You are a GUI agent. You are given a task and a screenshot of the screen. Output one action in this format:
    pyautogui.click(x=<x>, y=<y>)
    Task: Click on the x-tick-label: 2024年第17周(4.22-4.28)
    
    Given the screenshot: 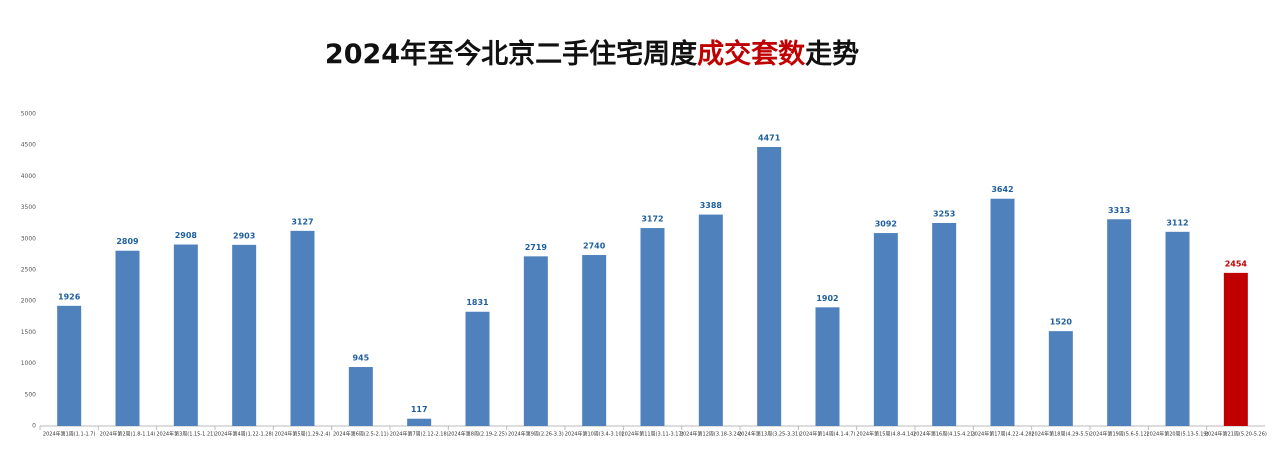 What is the action you would take?
    pyautogui.click(x=1002, y=434)
    